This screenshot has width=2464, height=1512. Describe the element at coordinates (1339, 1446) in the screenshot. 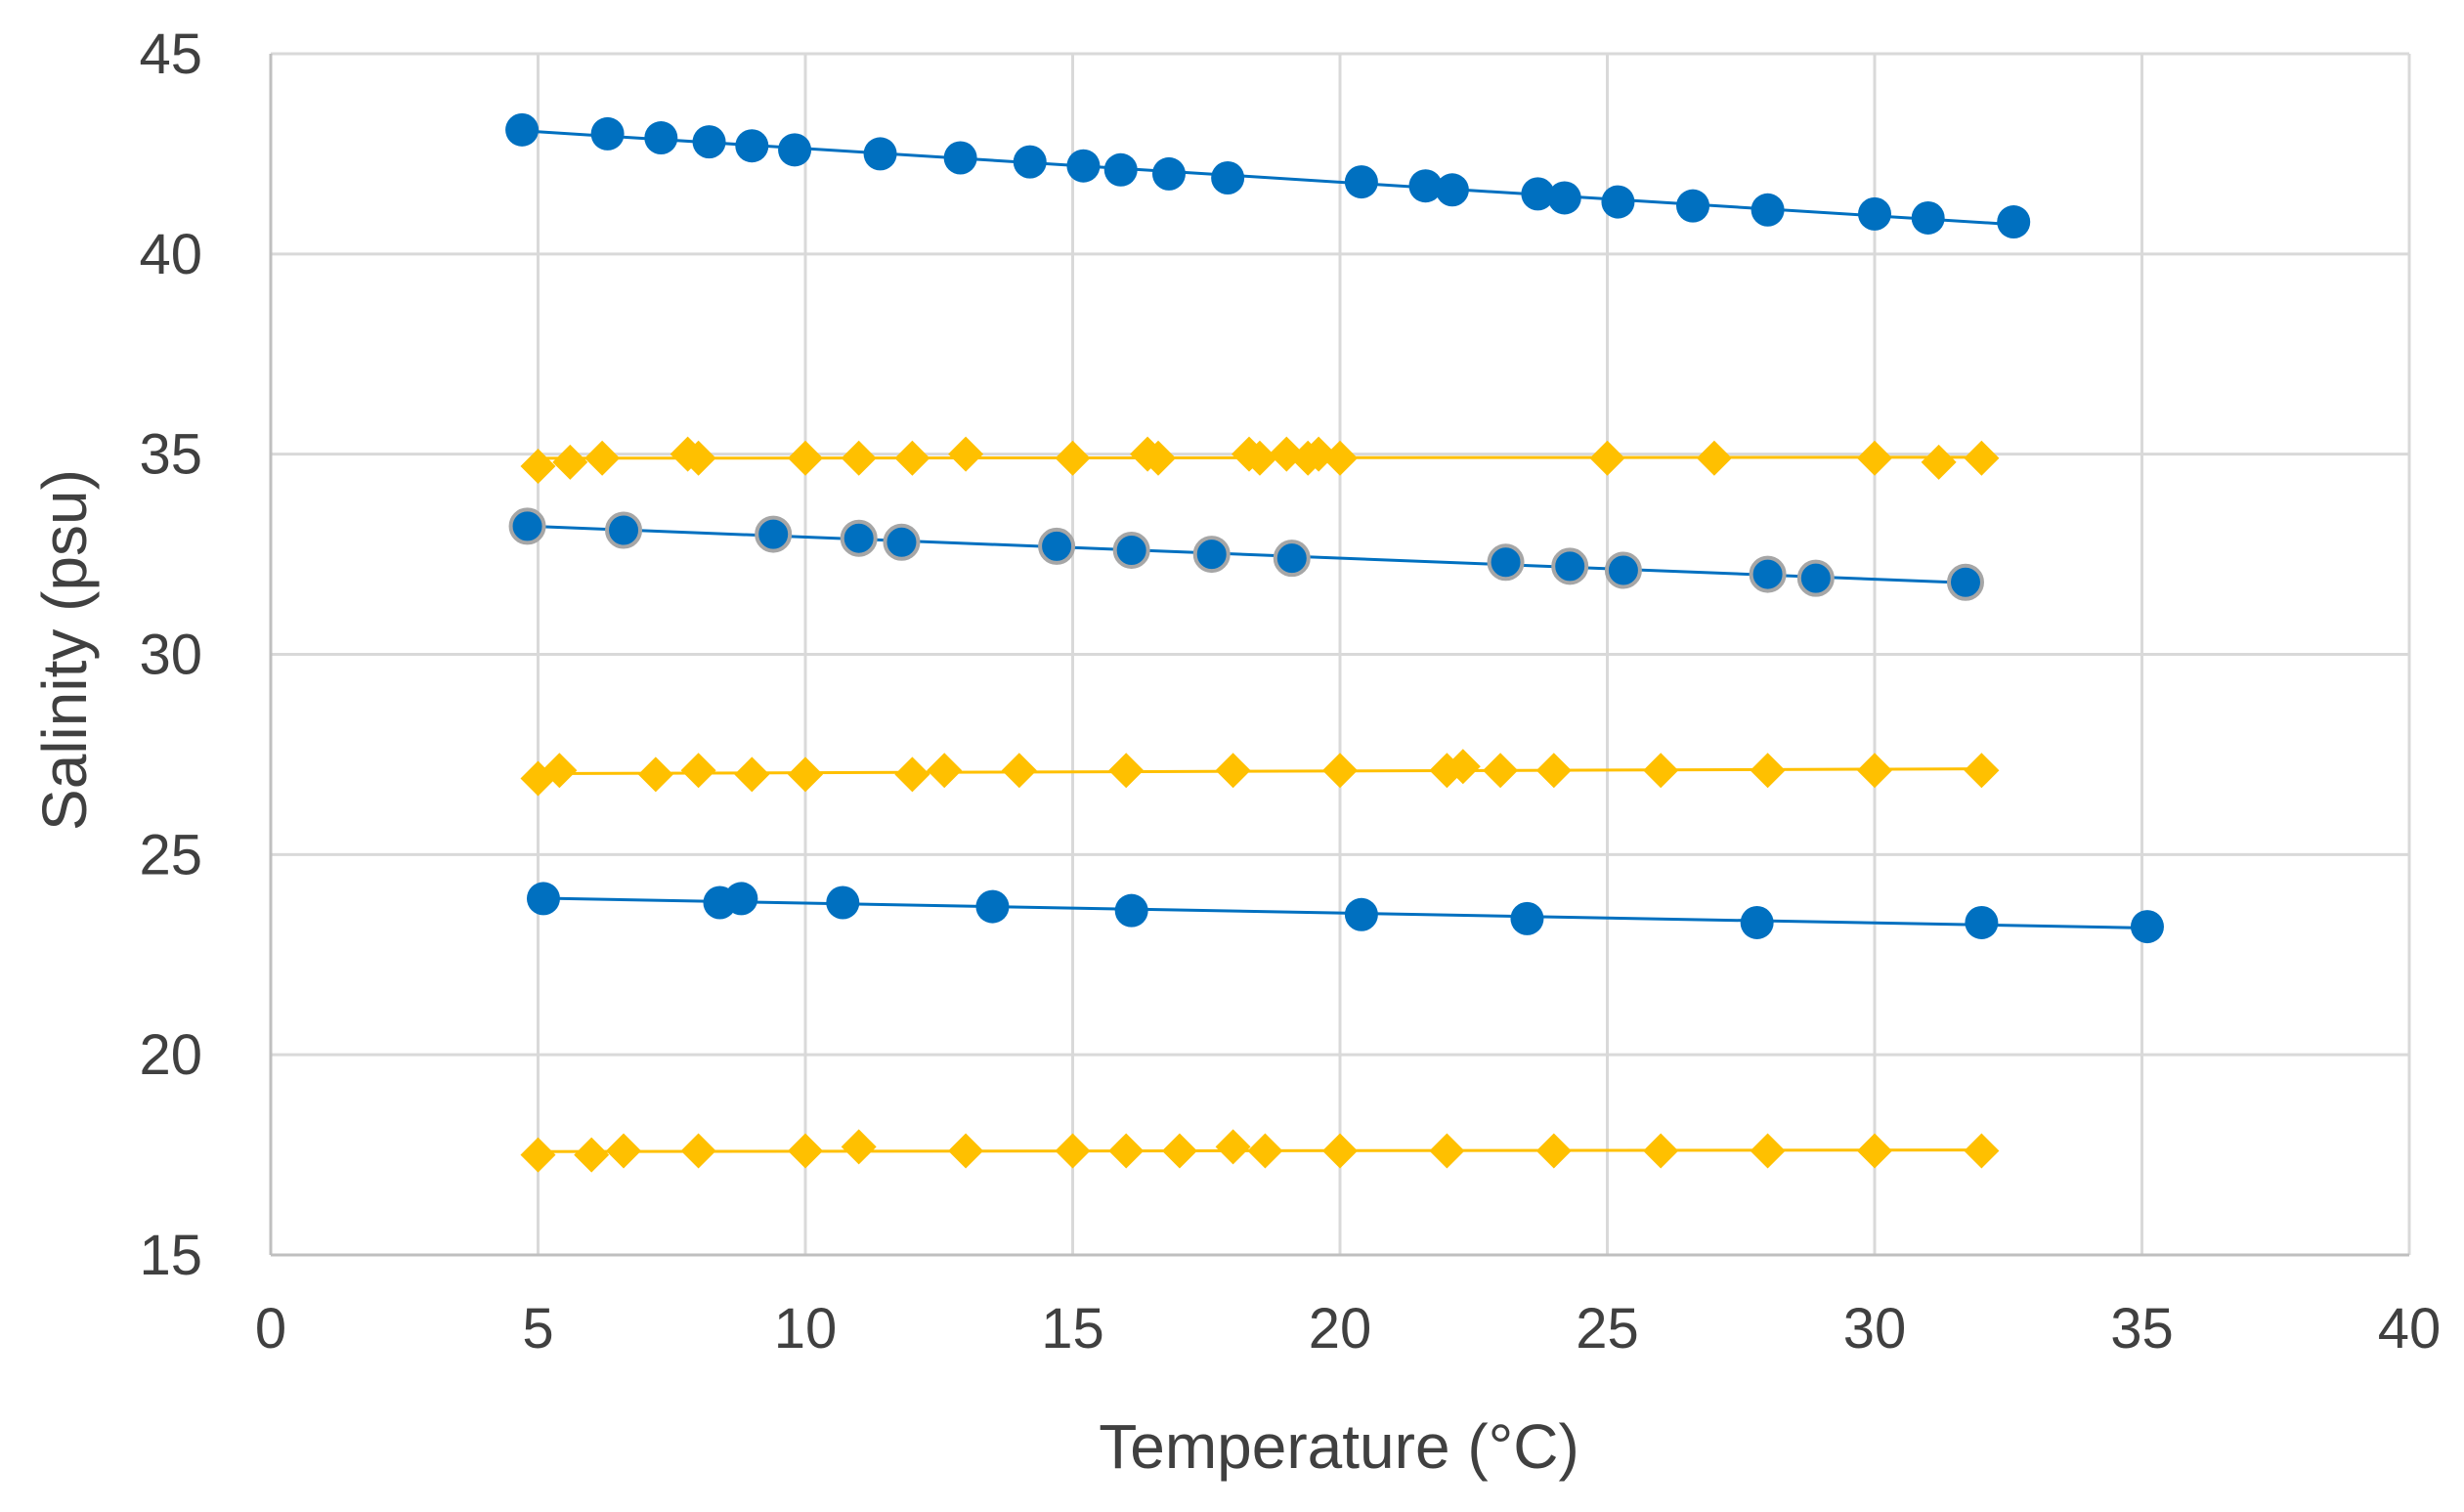

I see `x-axis-title: Temperature (°C)` at that location.